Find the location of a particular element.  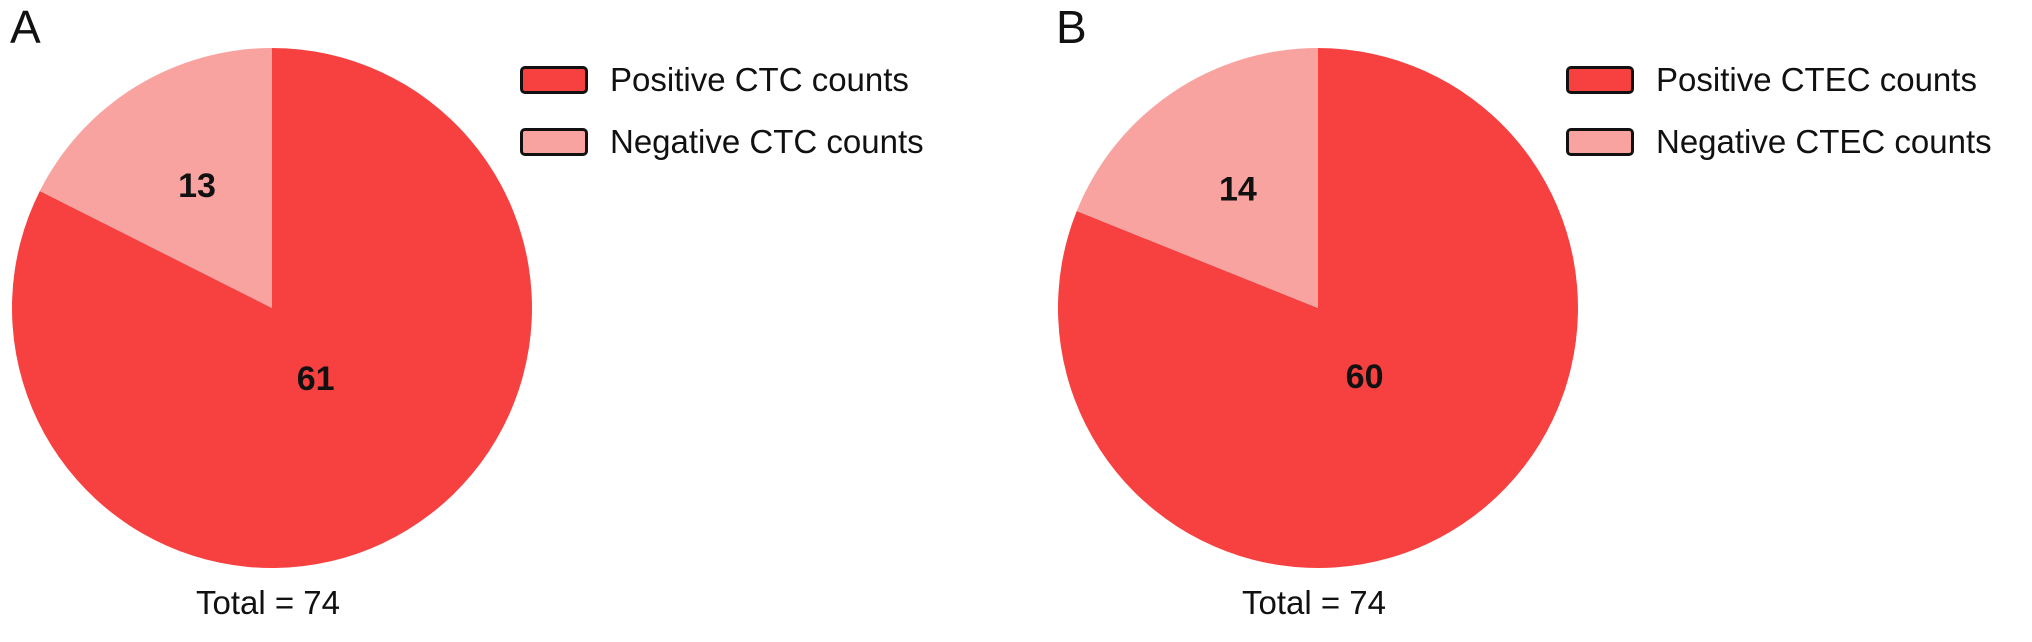

legend-item-negative: Negative CTEC counts is located at coordinates (1779, 142).